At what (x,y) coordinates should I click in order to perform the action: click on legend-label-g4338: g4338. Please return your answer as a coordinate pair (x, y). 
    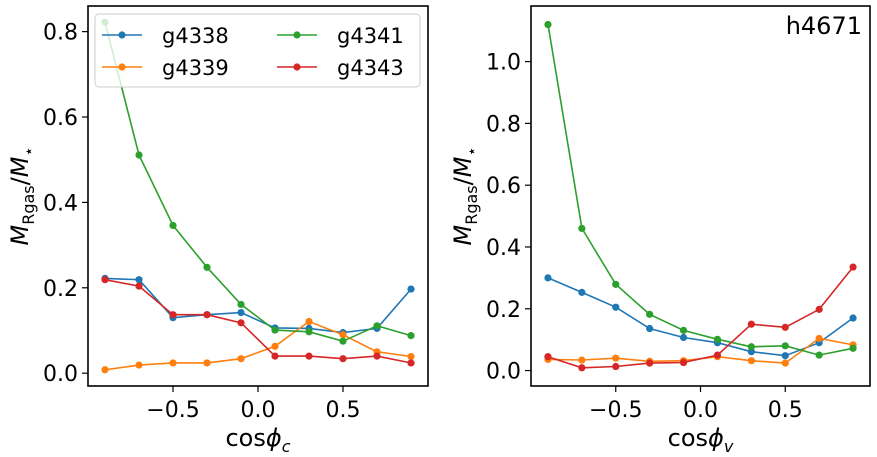
    Looking at the image, I should click on (195, 36).